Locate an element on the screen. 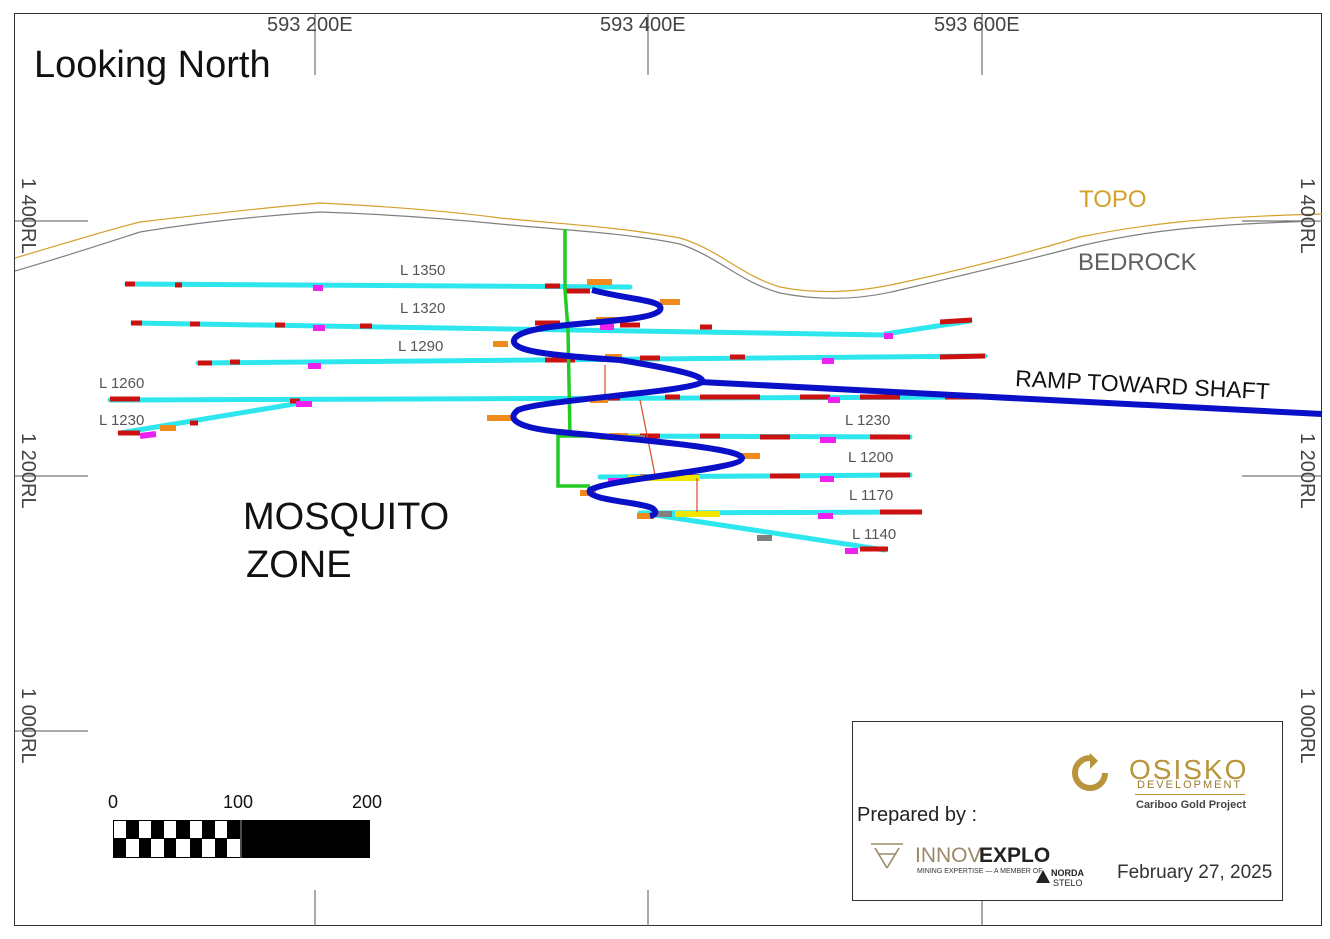  prepared-by-label: Prepared by : is located at coordinates (917, 815).